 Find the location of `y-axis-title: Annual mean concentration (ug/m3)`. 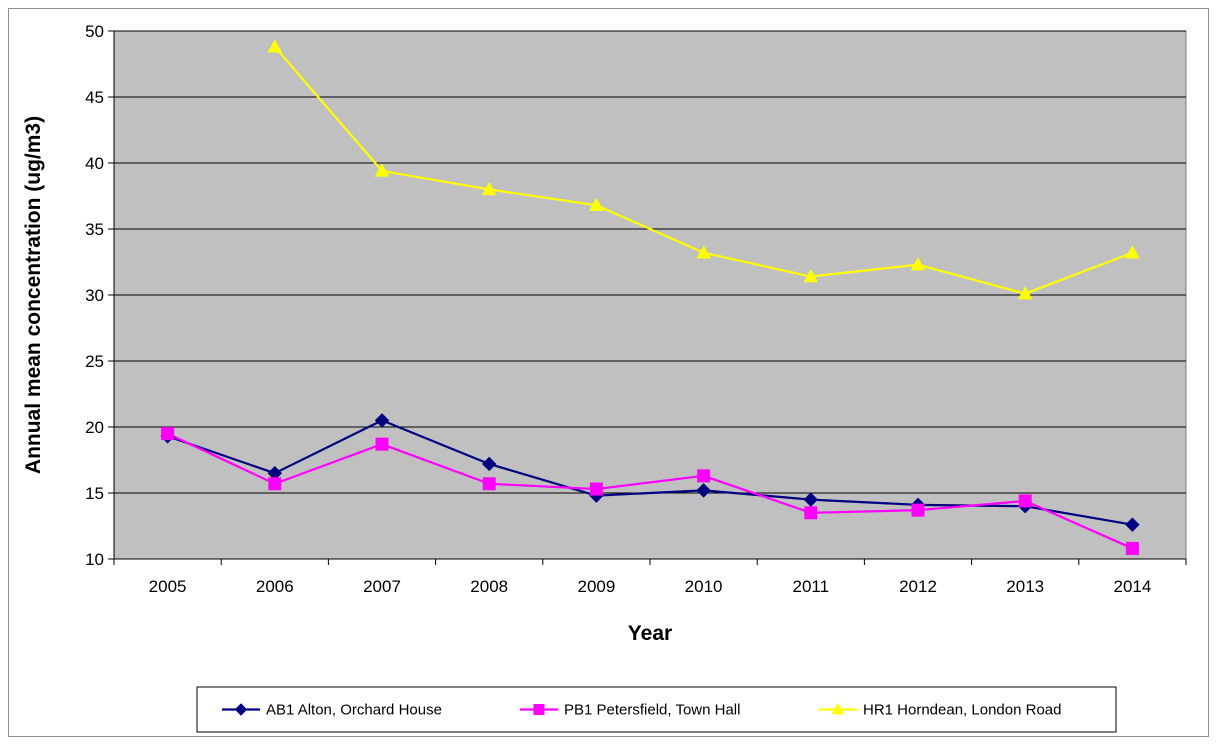

y-axis-title: Annual mean concentration (ug/m3) is located at coordinates (33, 295).